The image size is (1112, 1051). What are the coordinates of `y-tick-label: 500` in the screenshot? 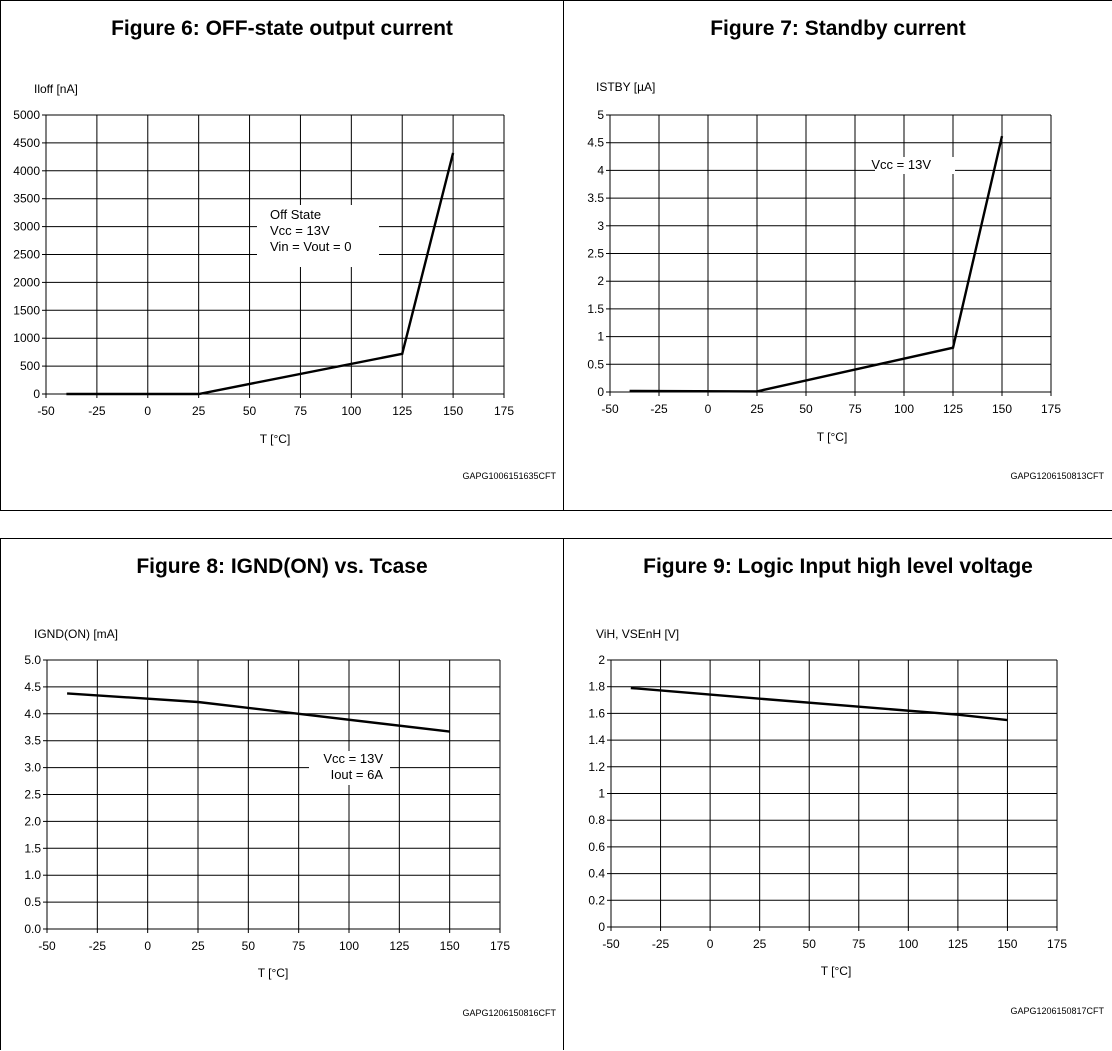 It's located at (30, 366).